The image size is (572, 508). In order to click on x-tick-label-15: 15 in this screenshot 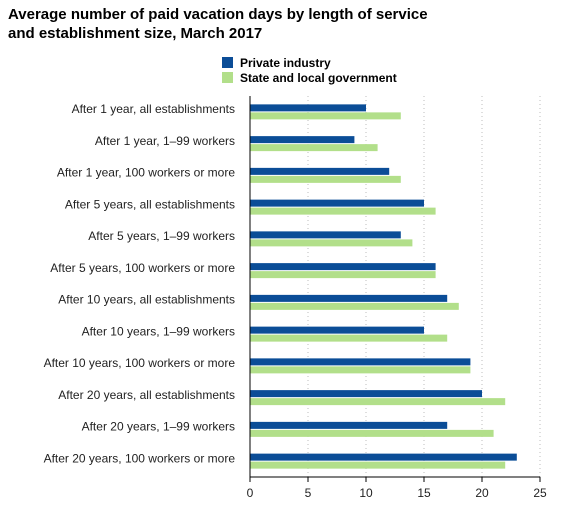, I will do `click(424, 493)`.